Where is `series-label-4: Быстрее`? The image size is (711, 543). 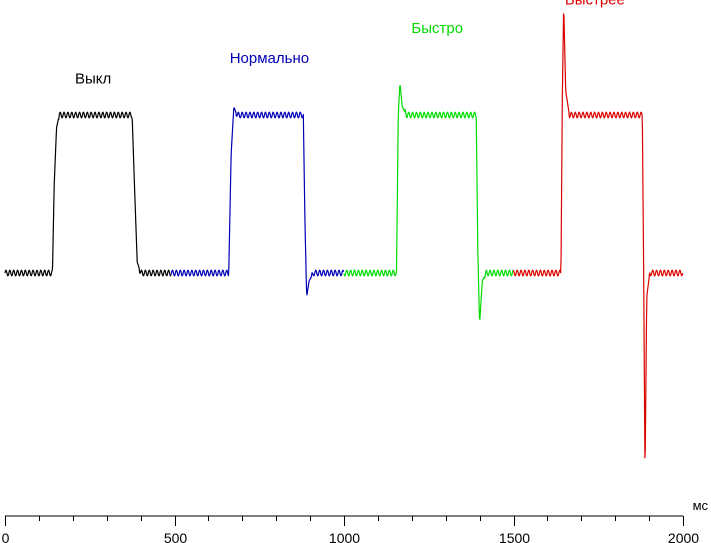 series-label-4: Быстрее is located at coordinates (595, 4).